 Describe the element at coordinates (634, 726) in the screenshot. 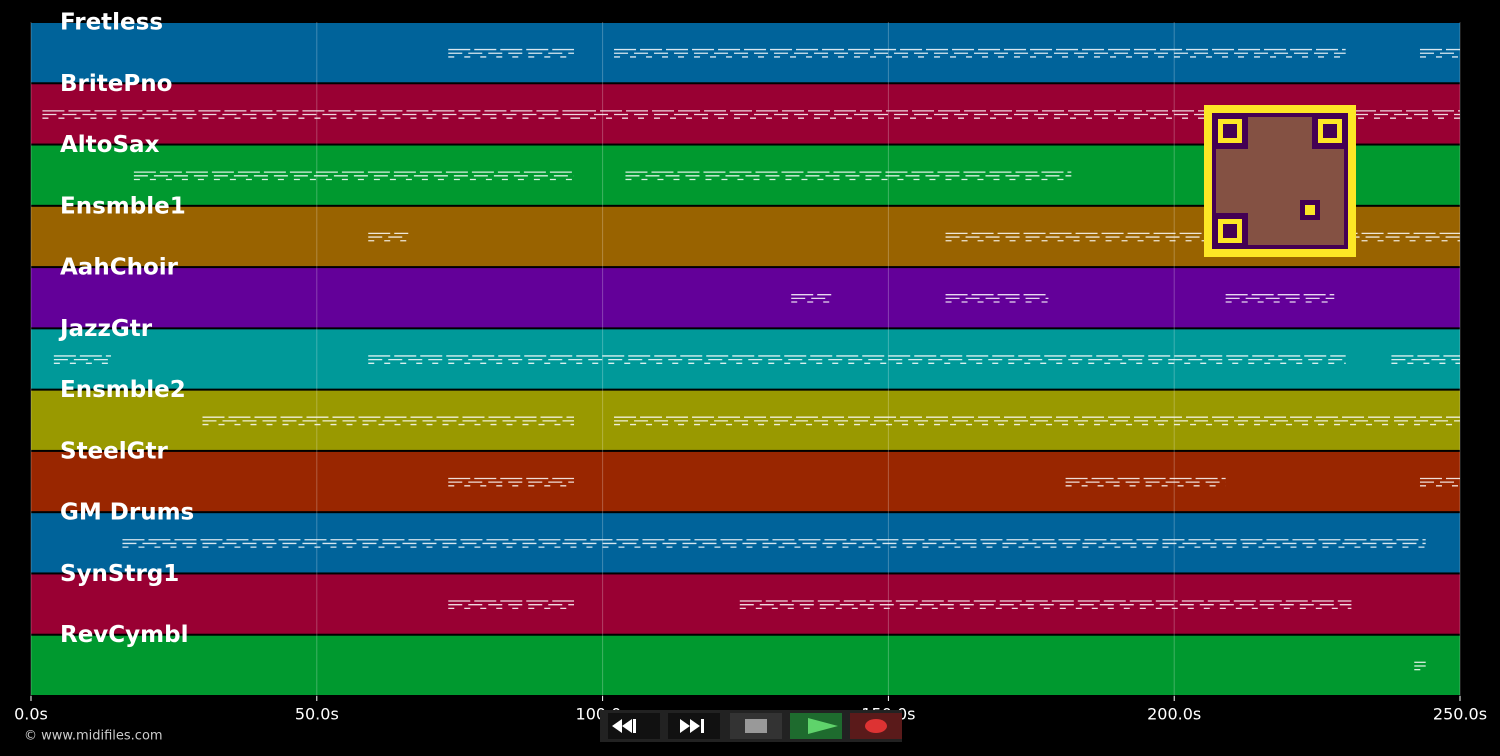

I see `rewind-button` at that location.